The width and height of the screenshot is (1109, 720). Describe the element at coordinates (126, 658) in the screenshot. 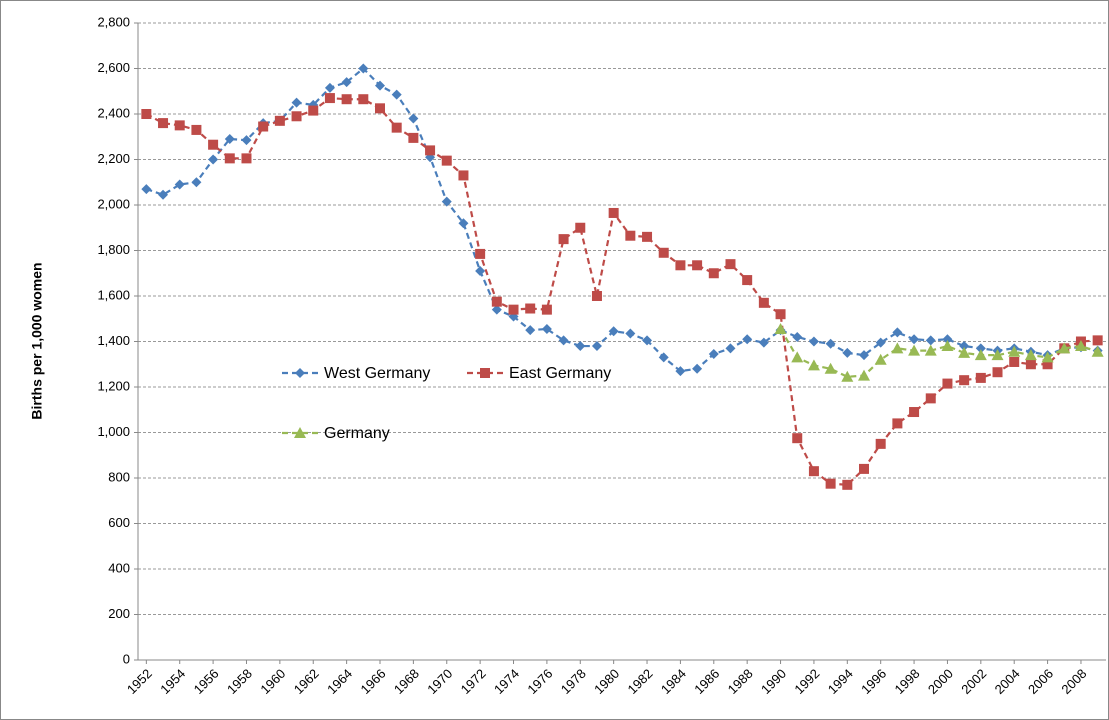

I see `y-tick-label: 0` at that location.